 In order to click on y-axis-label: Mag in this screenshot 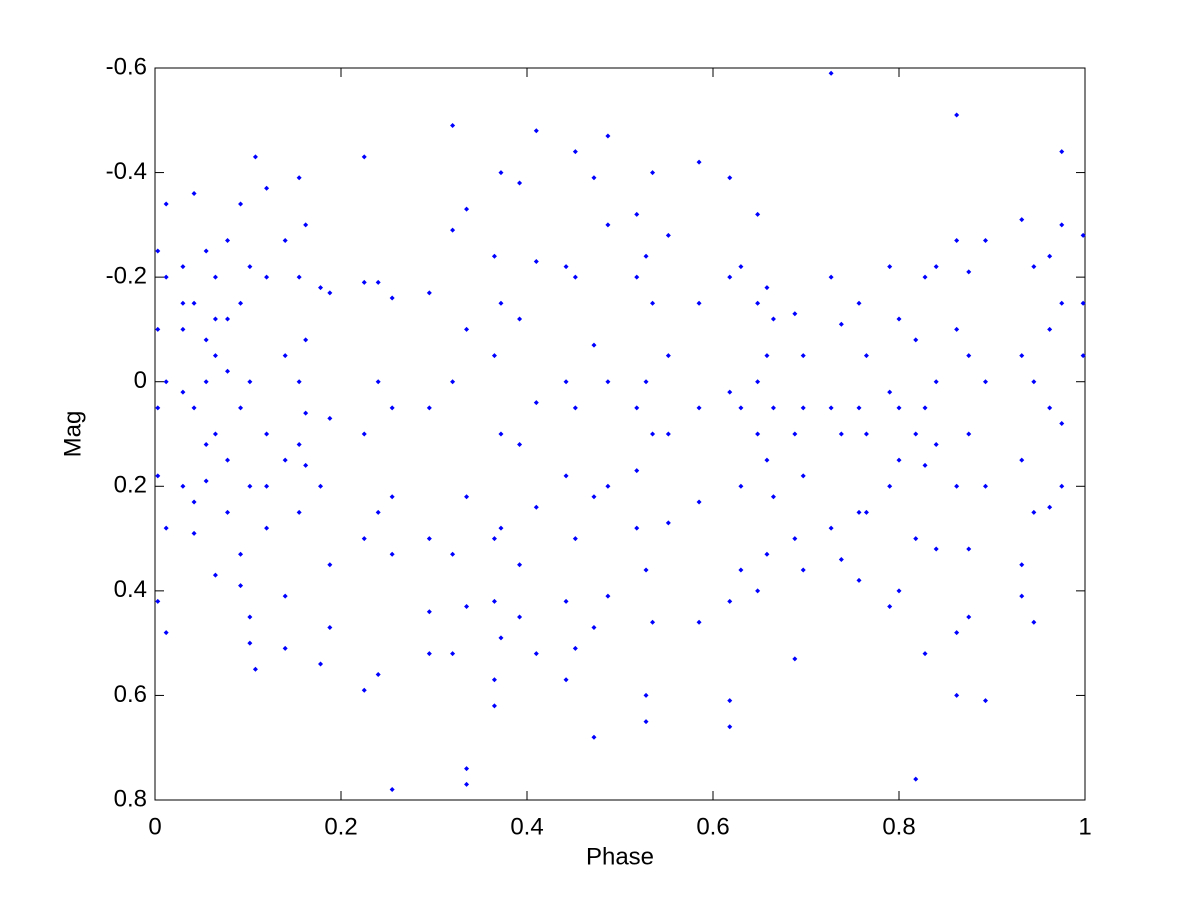, I will do `click(72, 434)`.